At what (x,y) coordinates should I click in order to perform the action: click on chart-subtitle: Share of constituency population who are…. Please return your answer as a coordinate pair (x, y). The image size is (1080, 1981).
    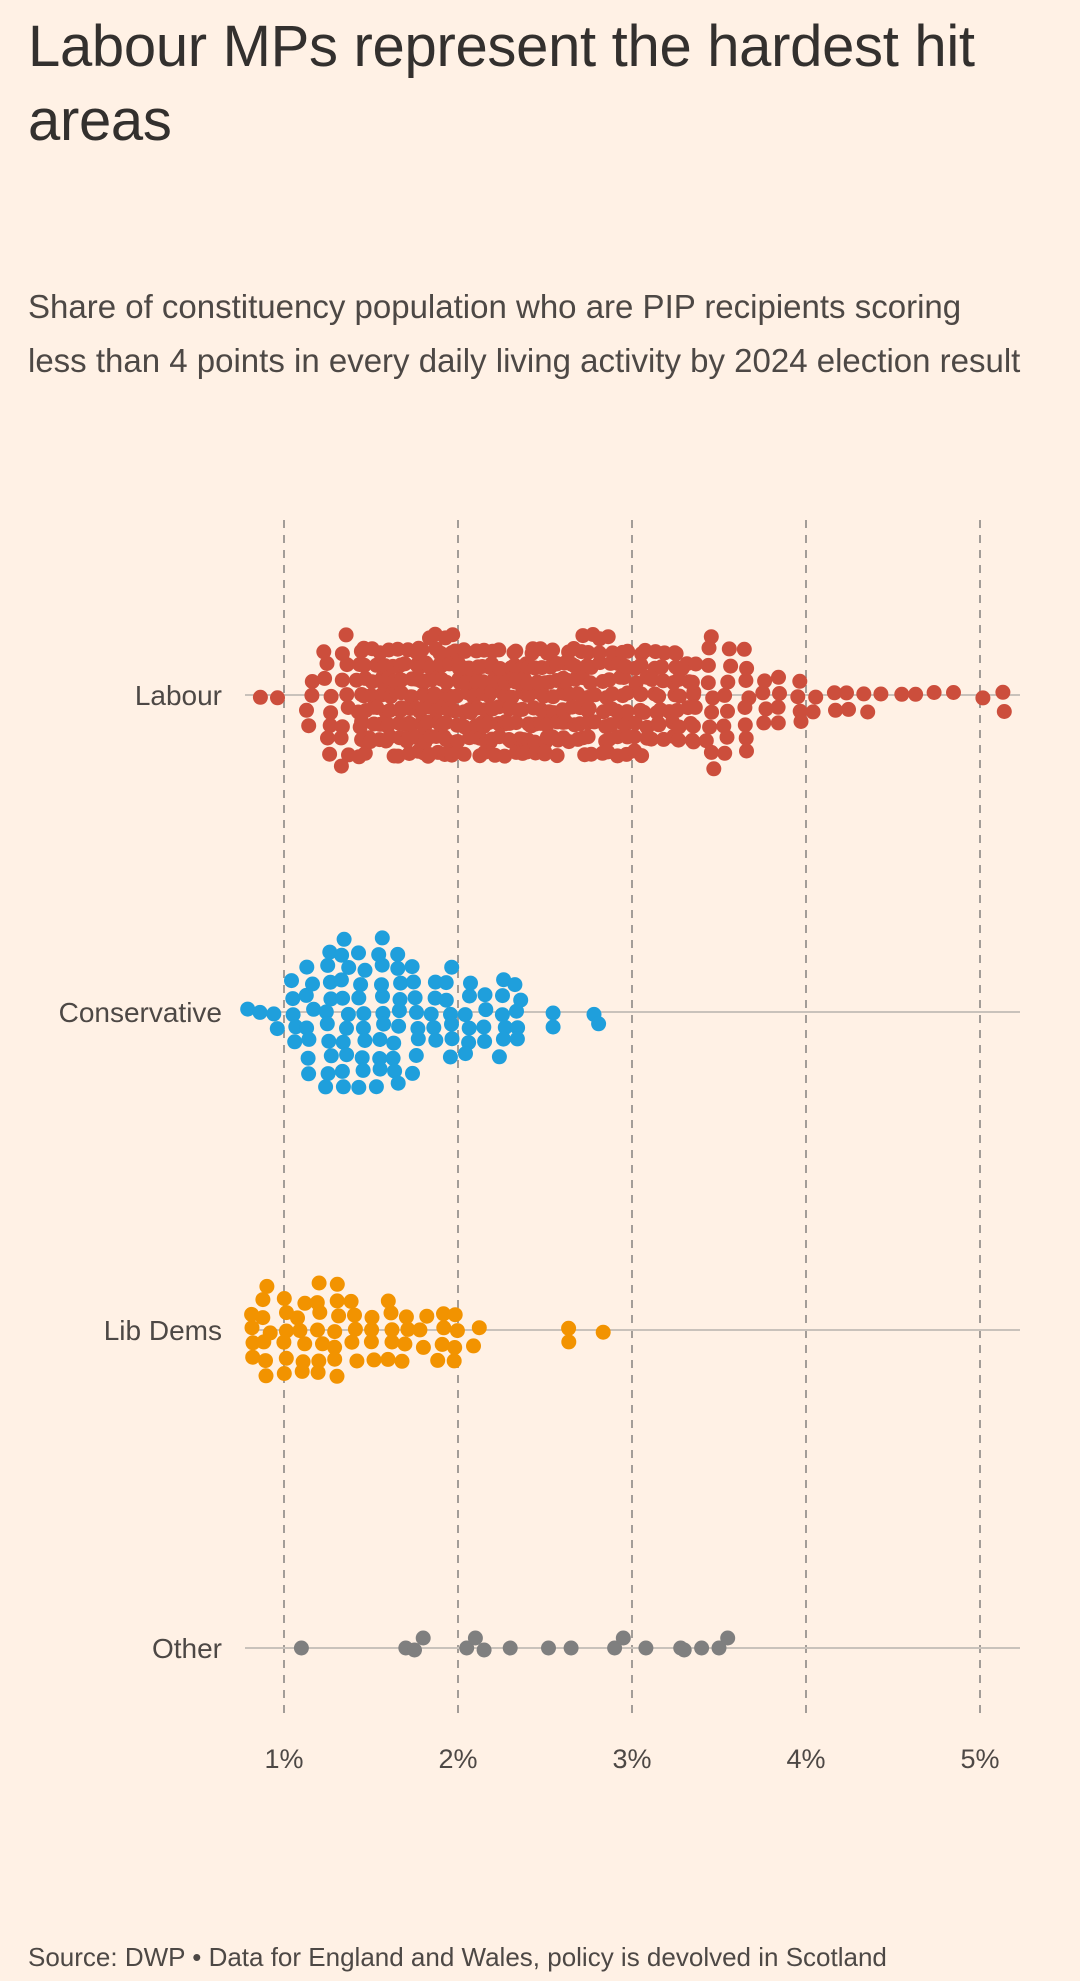
    Looking at the image, I should click on (524, 333).